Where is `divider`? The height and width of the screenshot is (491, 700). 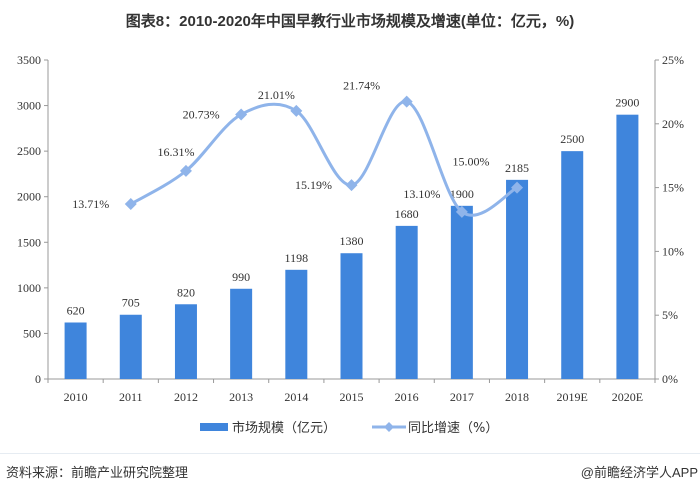 divider is located at coordinates (350, 453).